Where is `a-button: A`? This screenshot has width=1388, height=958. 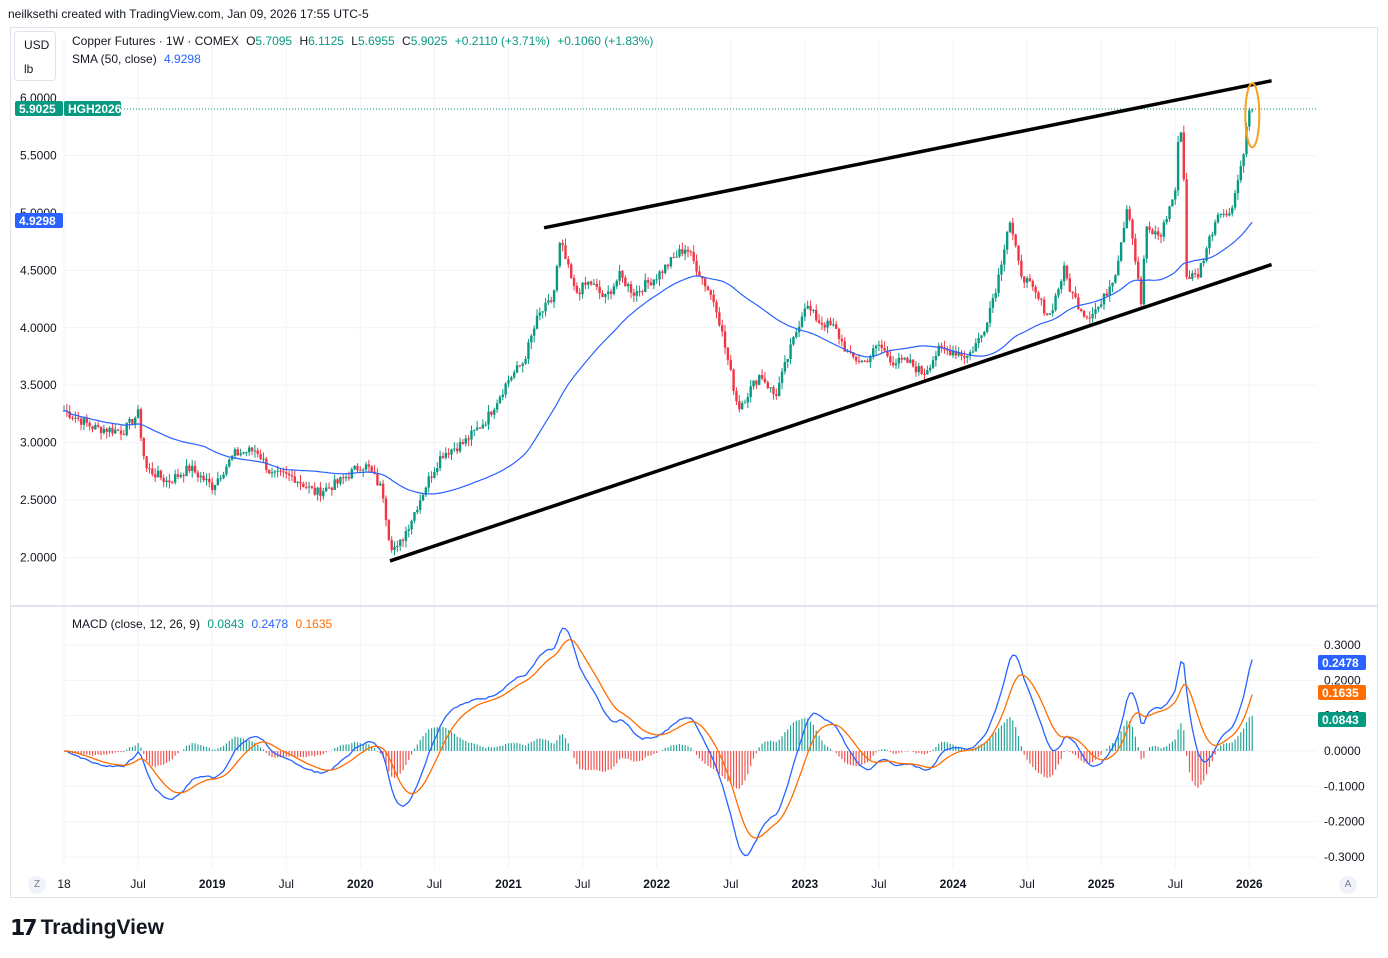 a-button: A is located at coordinates (1348, 885).